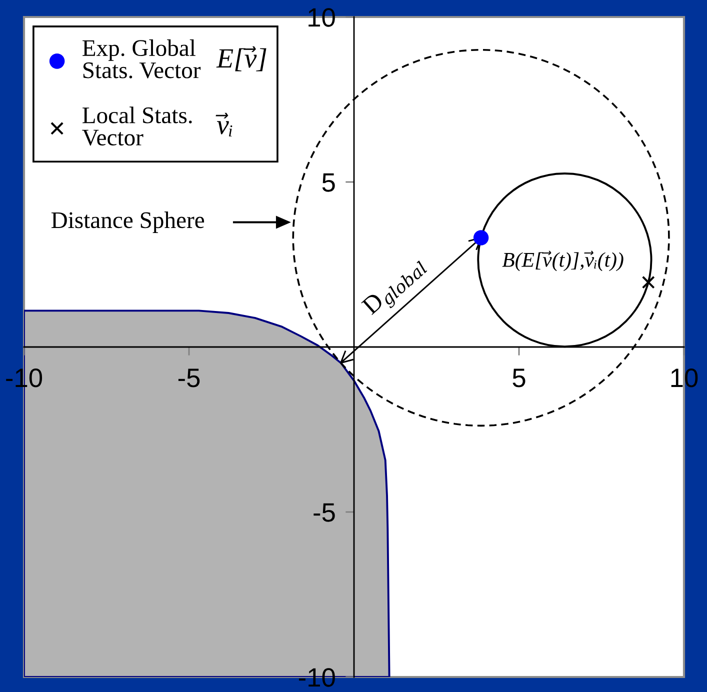 This screenshot has width=707, height=692. What do you see at coordinates (189, 378) in the screenshot?
I see `x-tick-label: -5` at bounding box center [189, 378].